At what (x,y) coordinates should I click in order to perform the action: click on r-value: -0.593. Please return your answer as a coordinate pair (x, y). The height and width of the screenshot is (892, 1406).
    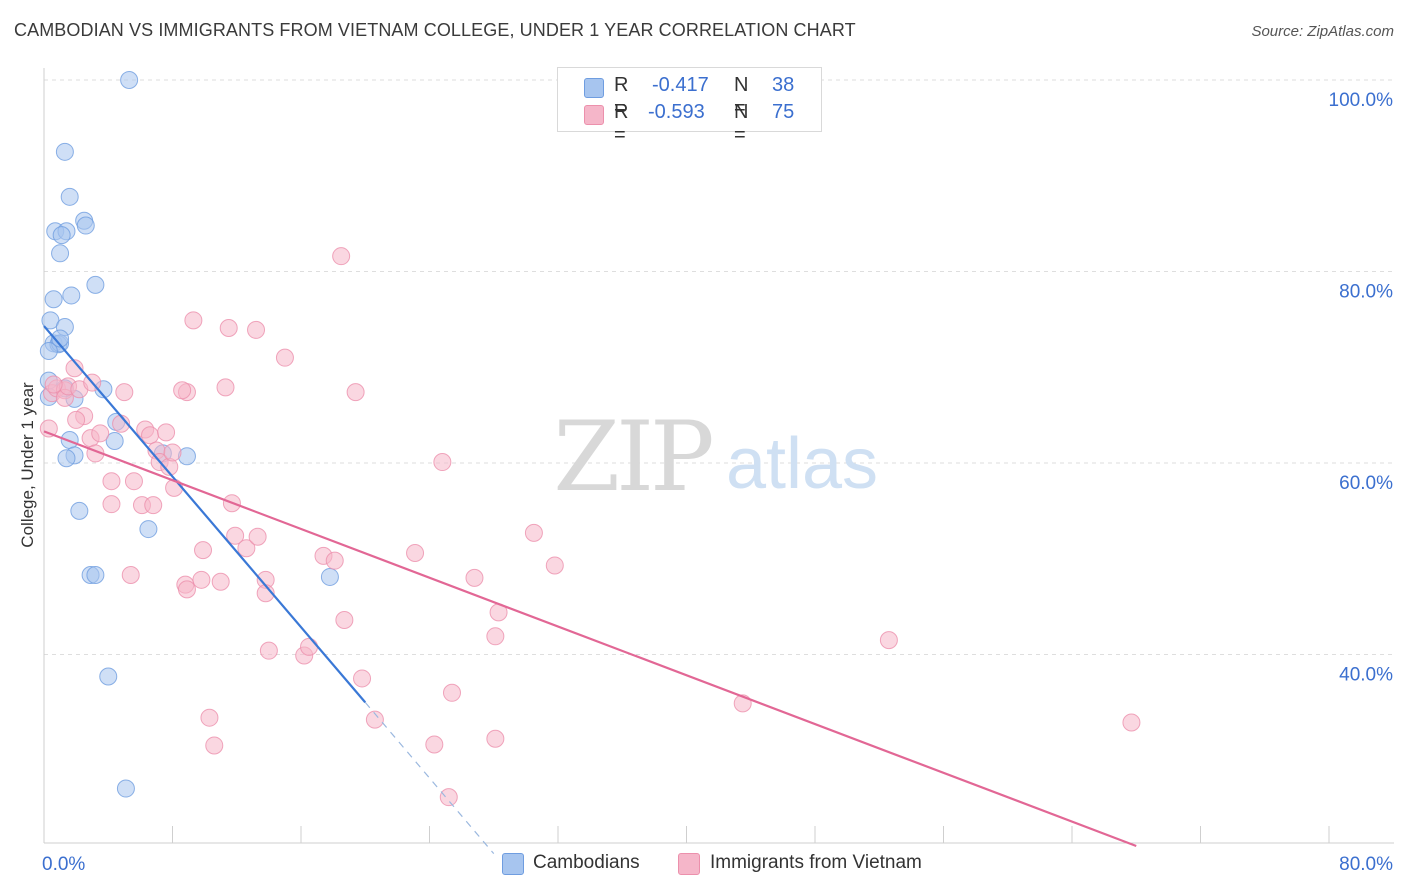
    Looking at the image, I should click on (676, 112).